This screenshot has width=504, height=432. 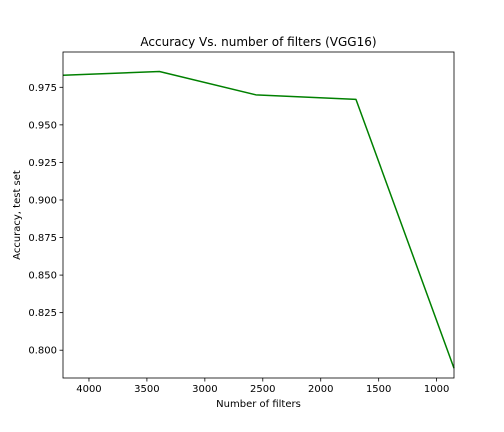 I want to click on x-tick-label: 1500, so click(x=378, y=389).